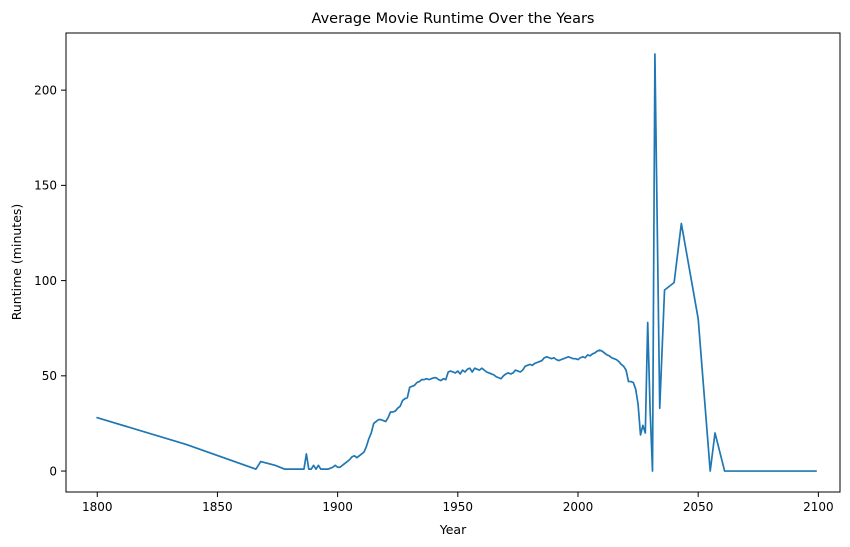  What do you see at coordinates (818, 507) in the screenshot?
I see `x-tick-label: 2100` at bounding box center [818, 507].